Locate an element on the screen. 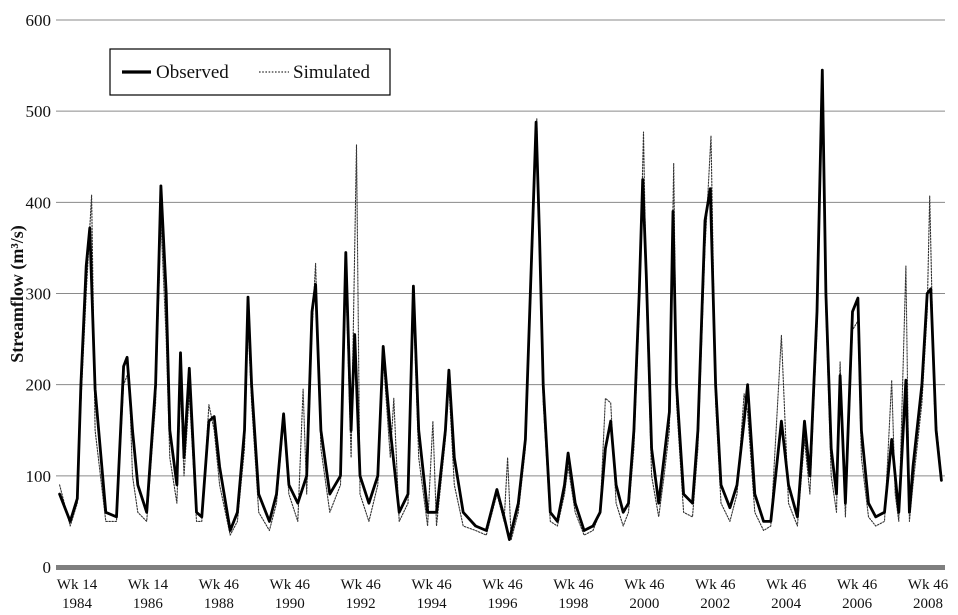 The image size is (958, 615). y-axis-ticks: 0 100 200 300 400 500 600 is located at coordinates (39, 294).